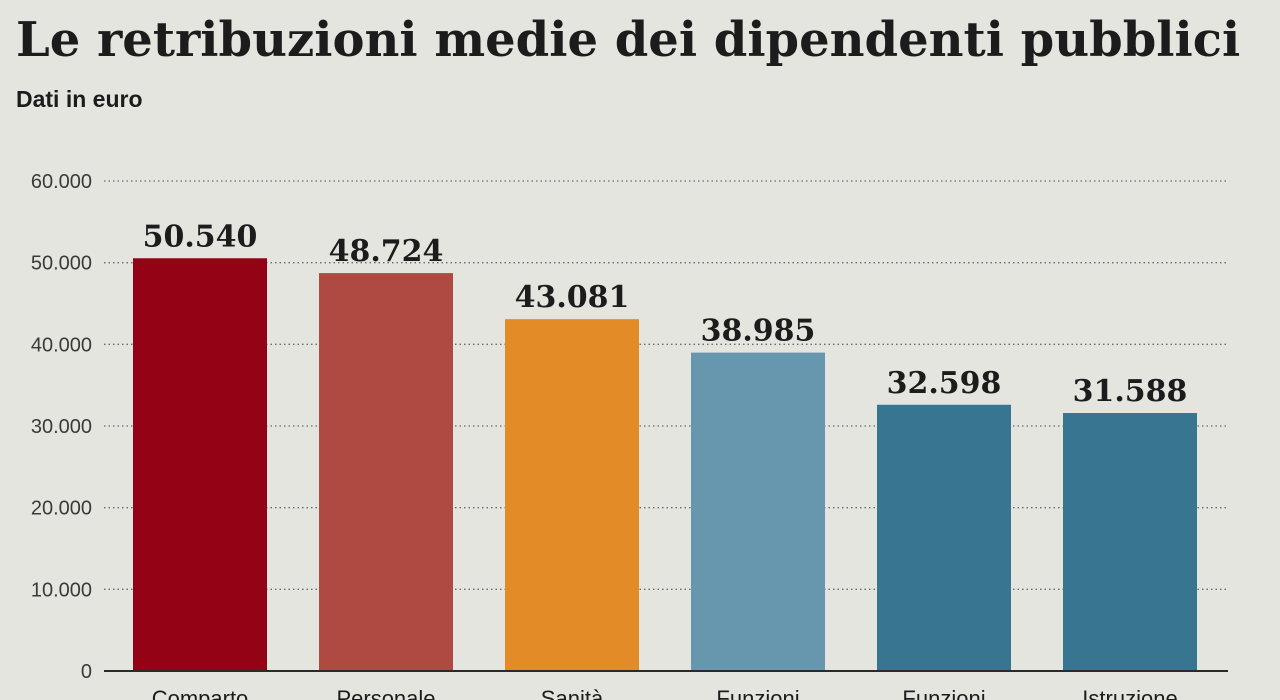 Image resolution: width=1280 pixels, height=700 pixels. What do you see at coordinates (572, 693) in the screenshot?
I see `x-category-label: Sanità` at bounding box center [572, 693].